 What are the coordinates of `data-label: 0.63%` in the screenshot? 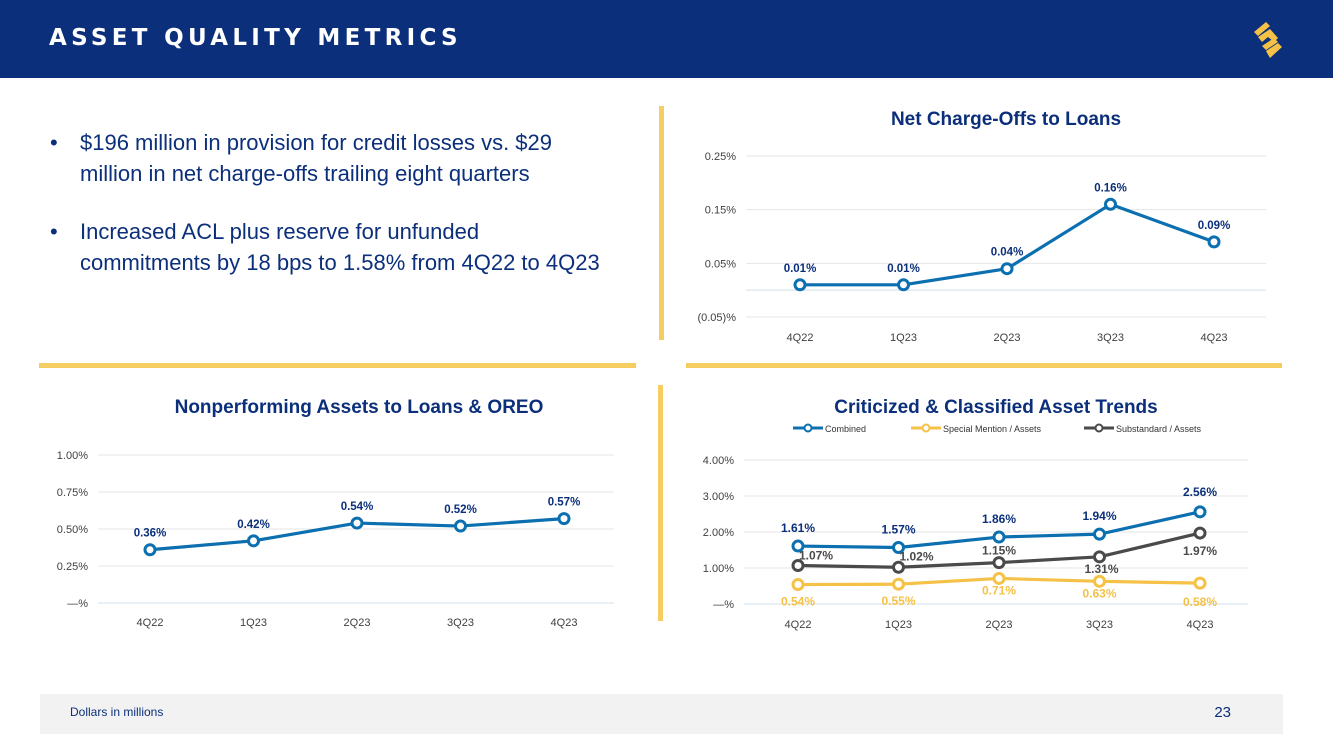 It's located at (1099, 593).